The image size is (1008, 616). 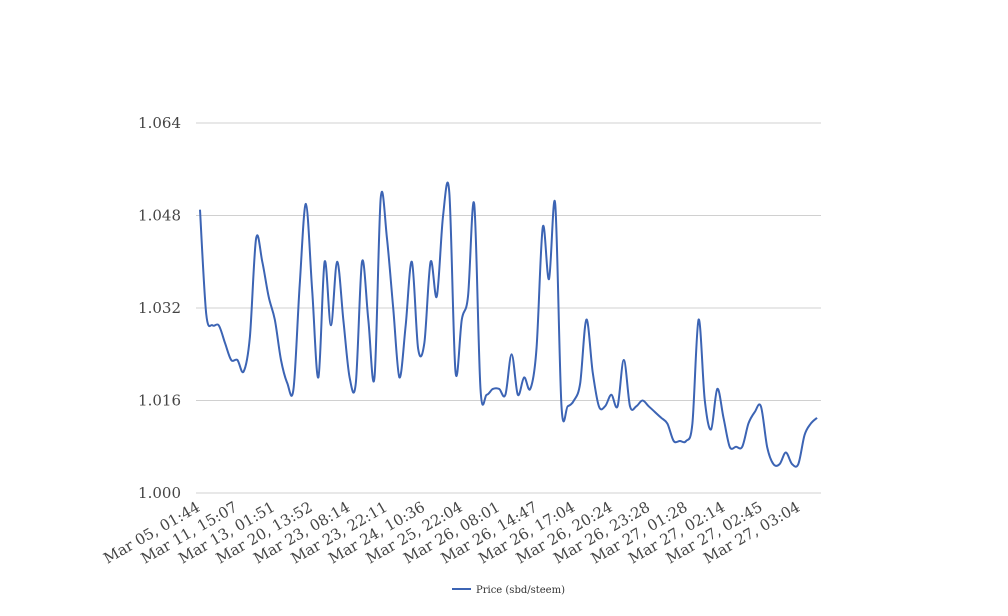 I want to click on legend-label-price: Price (sbd/steem), so click(x=520, y=590).